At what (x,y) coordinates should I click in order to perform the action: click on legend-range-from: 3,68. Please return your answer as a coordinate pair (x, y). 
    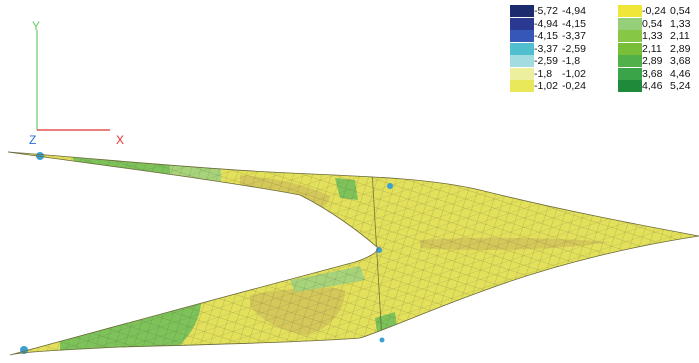
    Looking at the image, I should click on (652, 73).